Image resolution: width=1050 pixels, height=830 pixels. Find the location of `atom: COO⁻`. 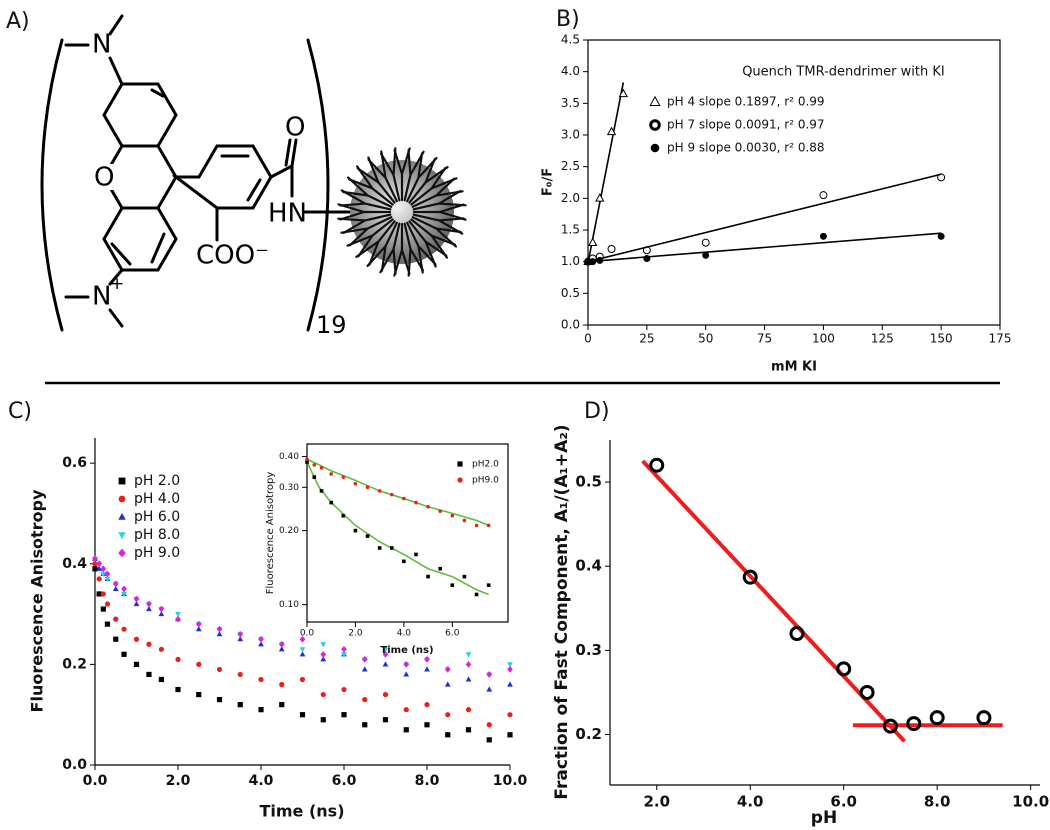

atom: COO⁻ is located at coordinates (232, 256).